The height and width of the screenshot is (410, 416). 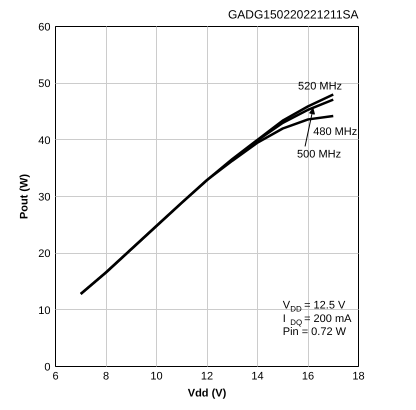 I want to click on y-tick-label: 40, so click(x=44, y=140).